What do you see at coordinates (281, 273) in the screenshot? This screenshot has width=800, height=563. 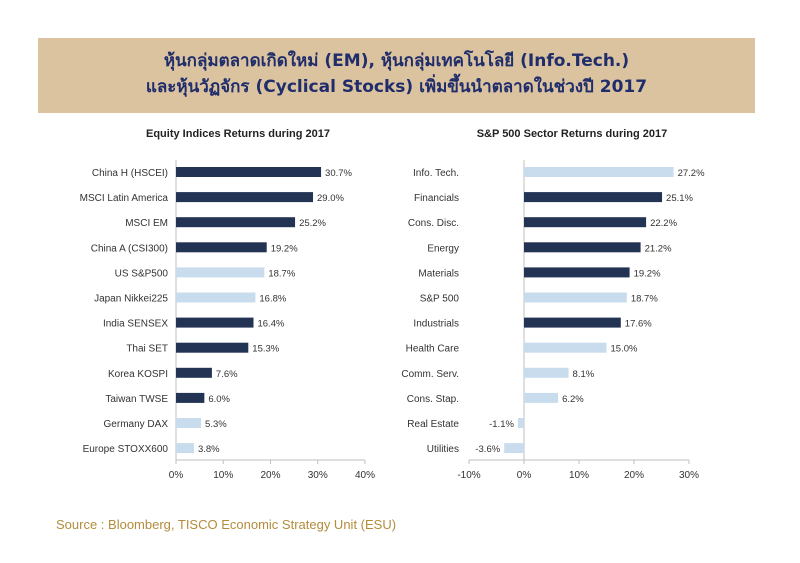 I see `equity-value-label: 18.7%` at bounding box center [281, 273].